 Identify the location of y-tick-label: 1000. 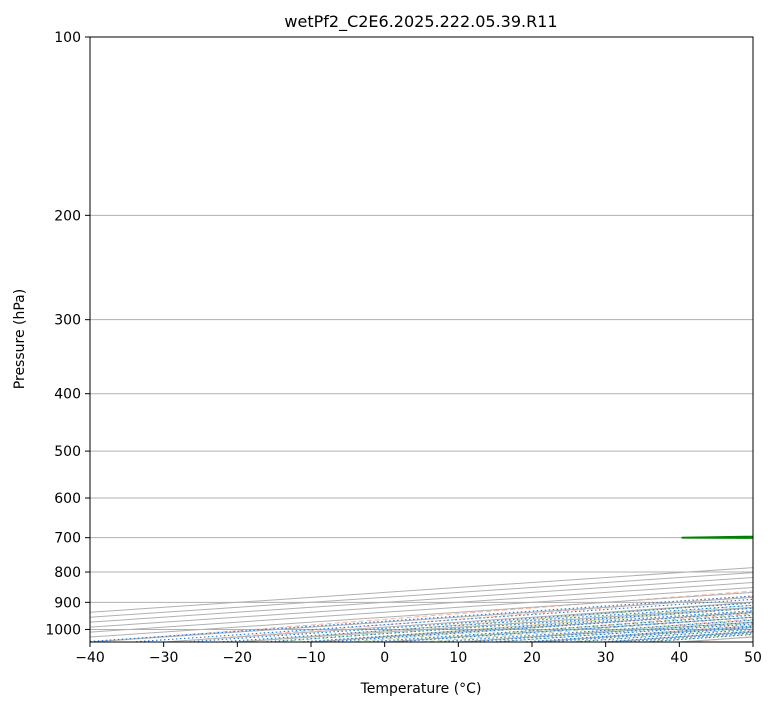
(63, 630).